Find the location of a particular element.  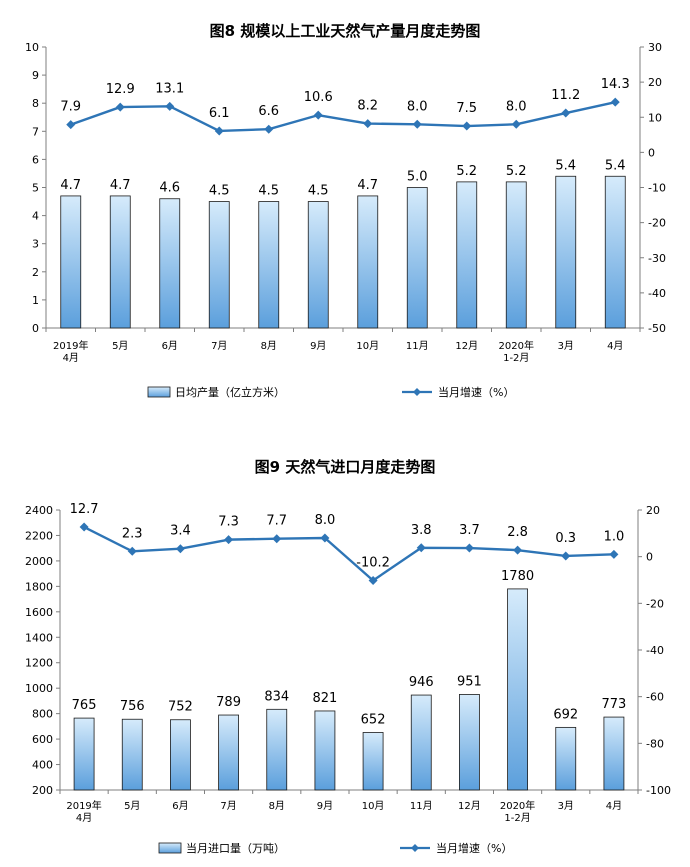

growth-line is located at coordinates (343, 116).